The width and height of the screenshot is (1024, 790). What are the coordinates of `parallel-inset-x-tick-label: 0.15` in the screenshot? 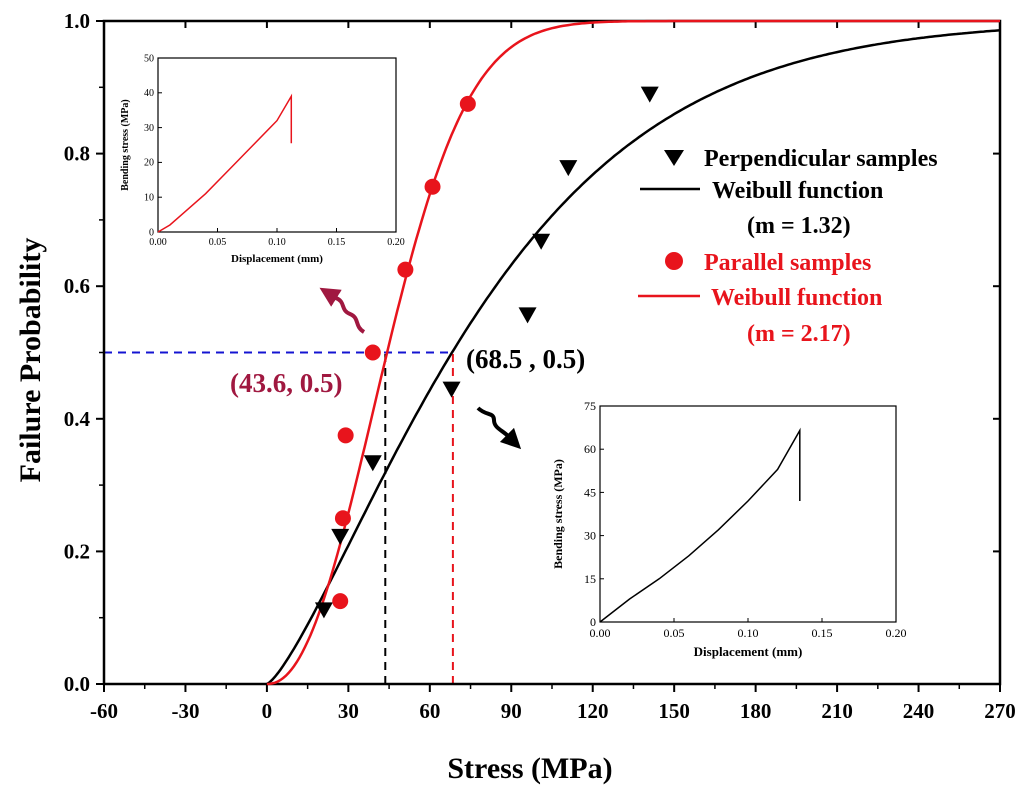 It's located at (337, 242).